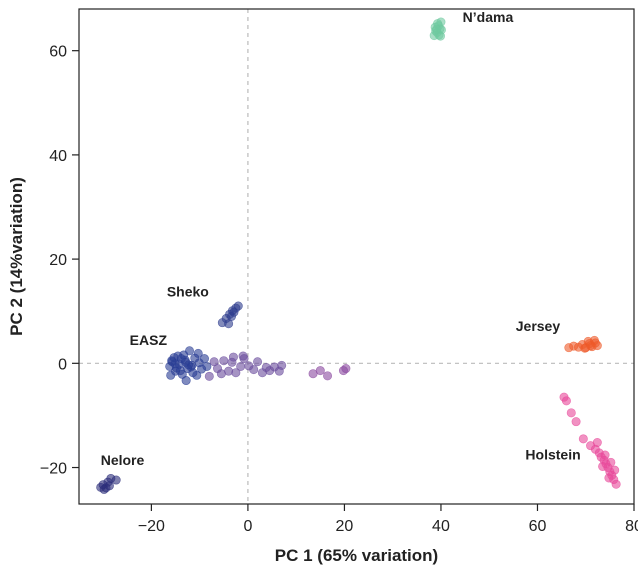 The width and height of the screenshot is (638, 571). I want to click on group-label: Nelore, so click(123, 460).